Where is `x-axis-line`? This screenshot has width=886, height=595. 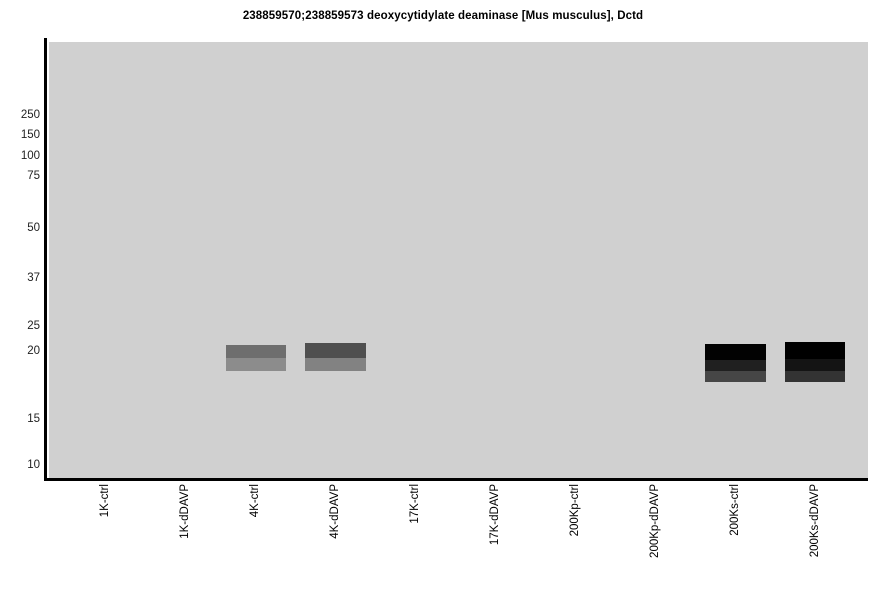 x-axis-line is located at coordinates (456, 479).